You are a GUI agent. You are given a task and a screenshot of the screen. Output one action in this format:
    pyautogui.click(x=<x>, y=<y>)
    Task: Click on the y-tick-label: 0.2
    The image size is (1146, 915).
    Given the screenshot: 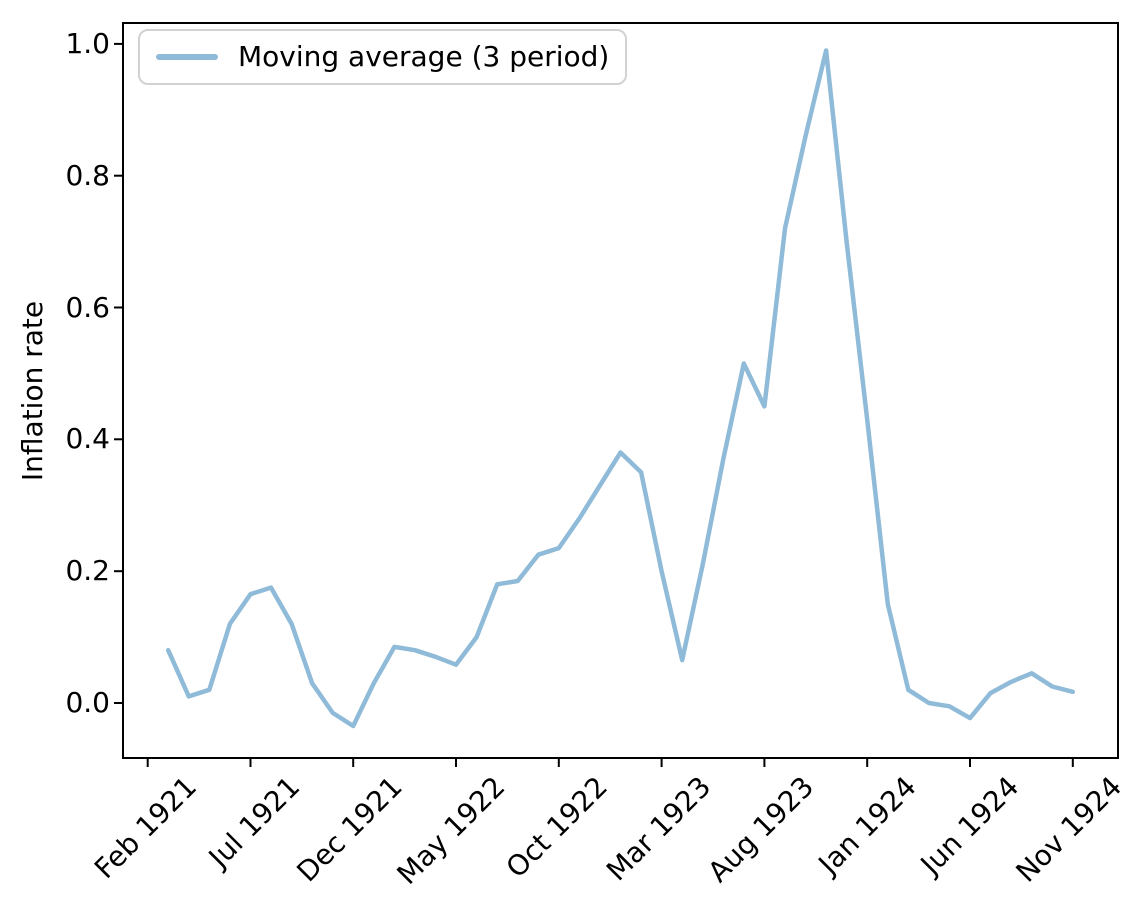 What is the action you would take?
    pyautogui.click(x=87, y=571)
    